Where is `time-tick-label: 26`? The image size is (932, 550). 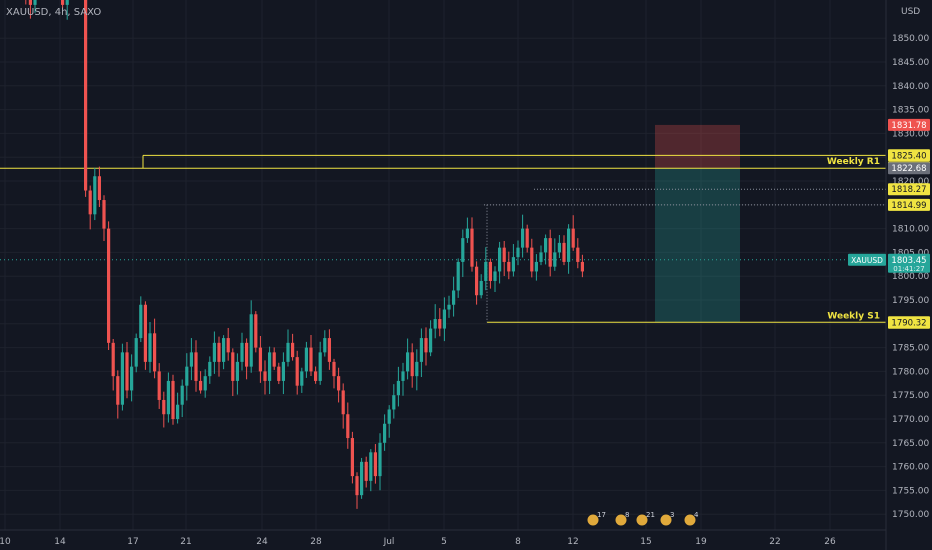
time-tick-label: 26 is located at coordinates (830, 542).